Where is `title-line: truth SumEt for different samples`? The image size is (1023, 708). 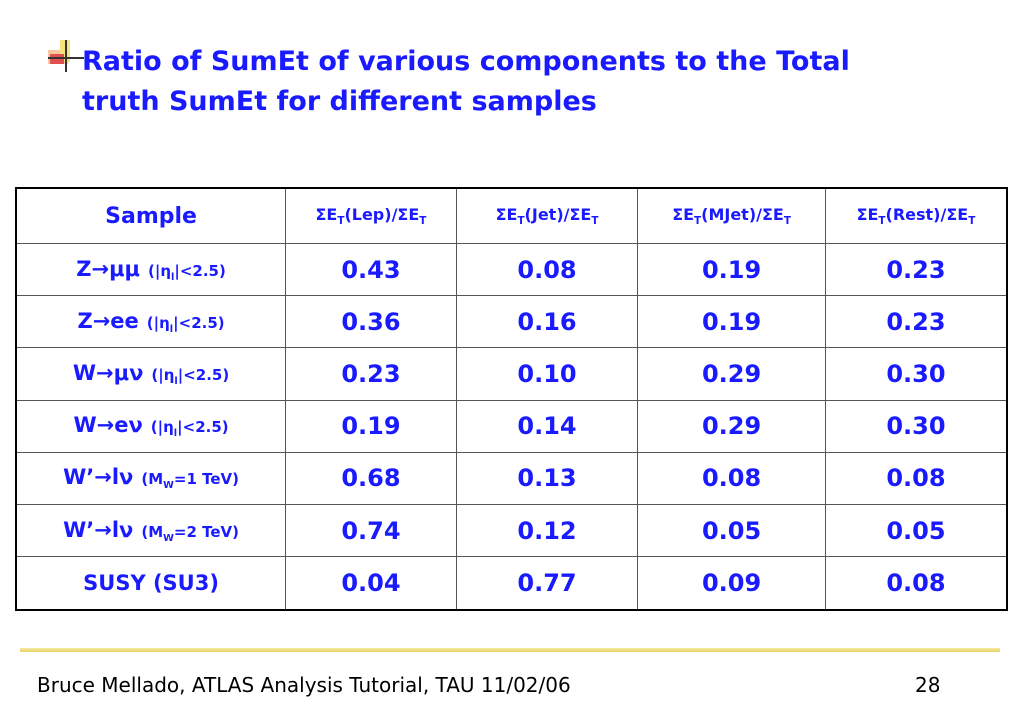 title-line: truth SumEt for different samples is located at coordinates (339, 101).